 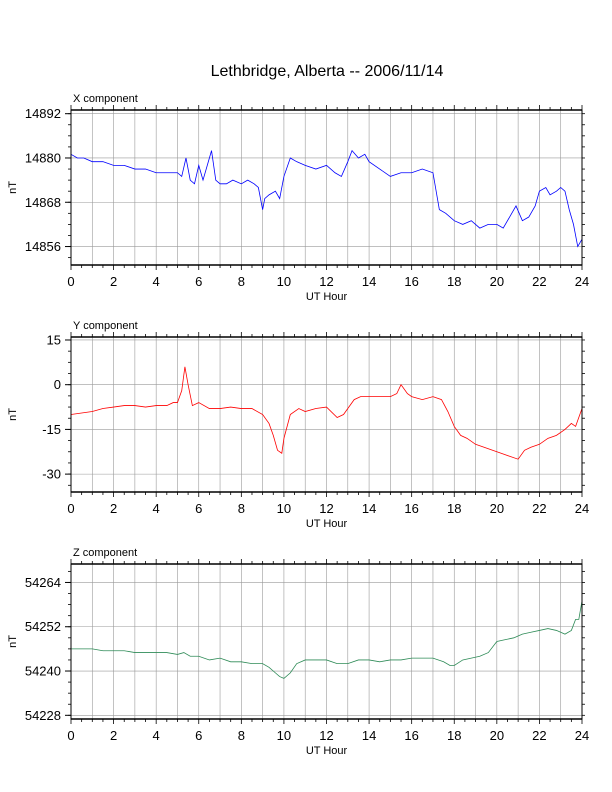 What do you see at coordinates (57, 384) in the screenshot?
I see `y-tick-label: 0` at bounding box center [57, 384].